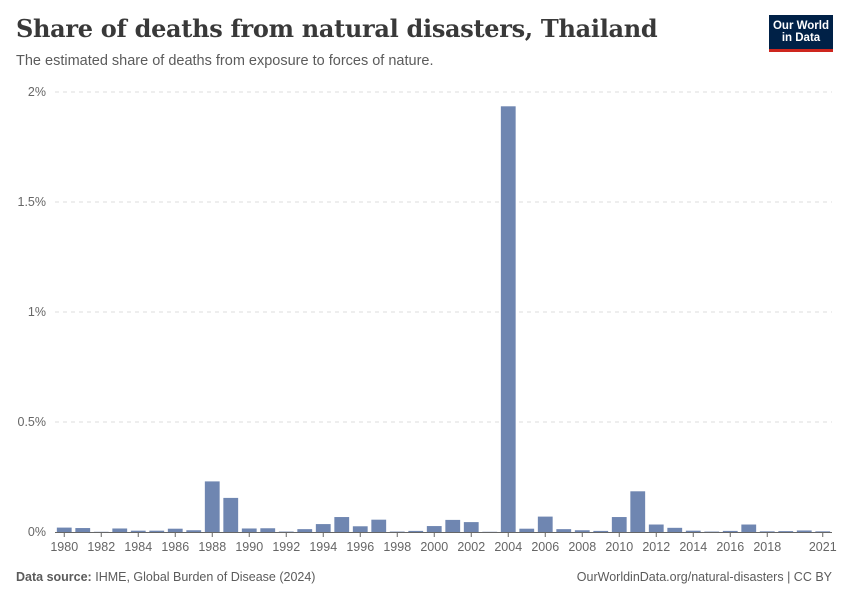  Describe the element at coordinates (619, 547) in the screenshot. I see `x-tick-label: 2010` at that location.